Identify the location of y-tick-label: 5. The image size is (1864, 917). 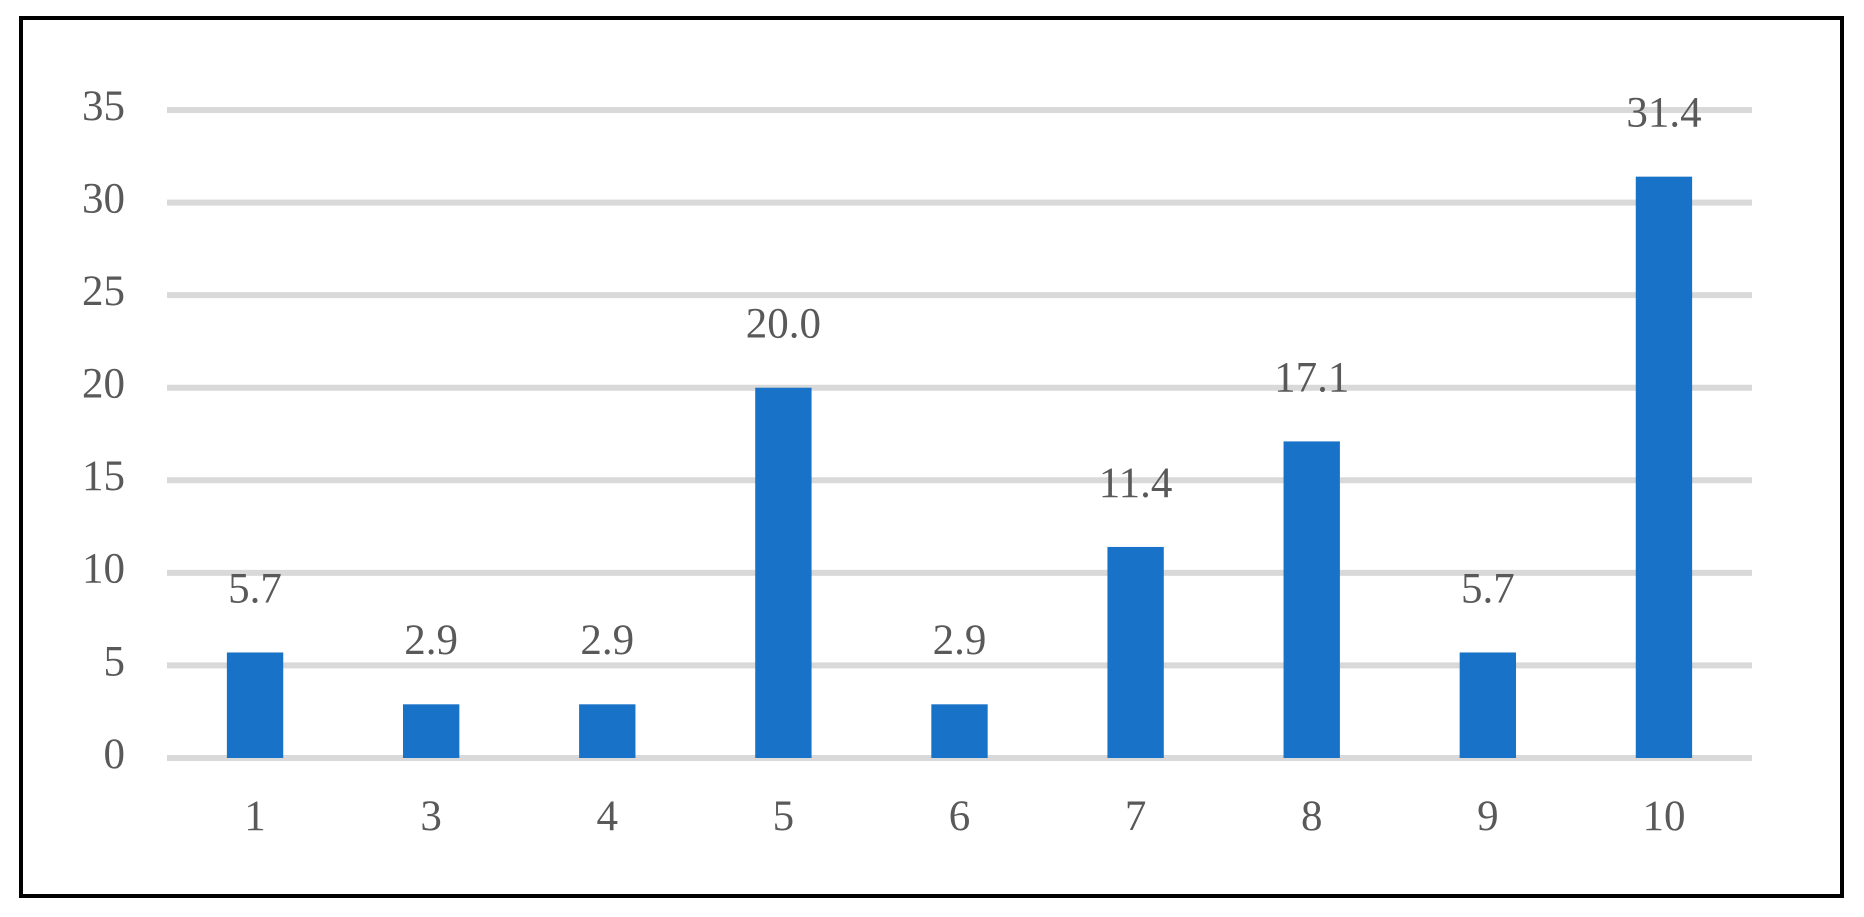
(115, 661).